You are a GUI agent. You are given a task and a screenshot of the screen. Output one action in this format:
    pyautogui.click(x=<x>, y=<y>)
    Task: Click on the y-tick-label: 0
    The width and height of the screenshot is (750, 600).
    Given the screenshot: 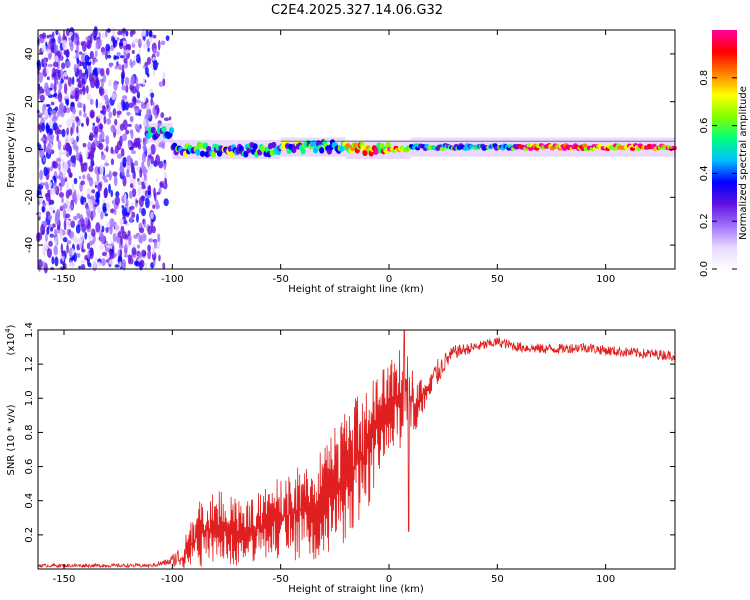 What is the action you would take?
    pyautogui.click(x=29, y=149)
    